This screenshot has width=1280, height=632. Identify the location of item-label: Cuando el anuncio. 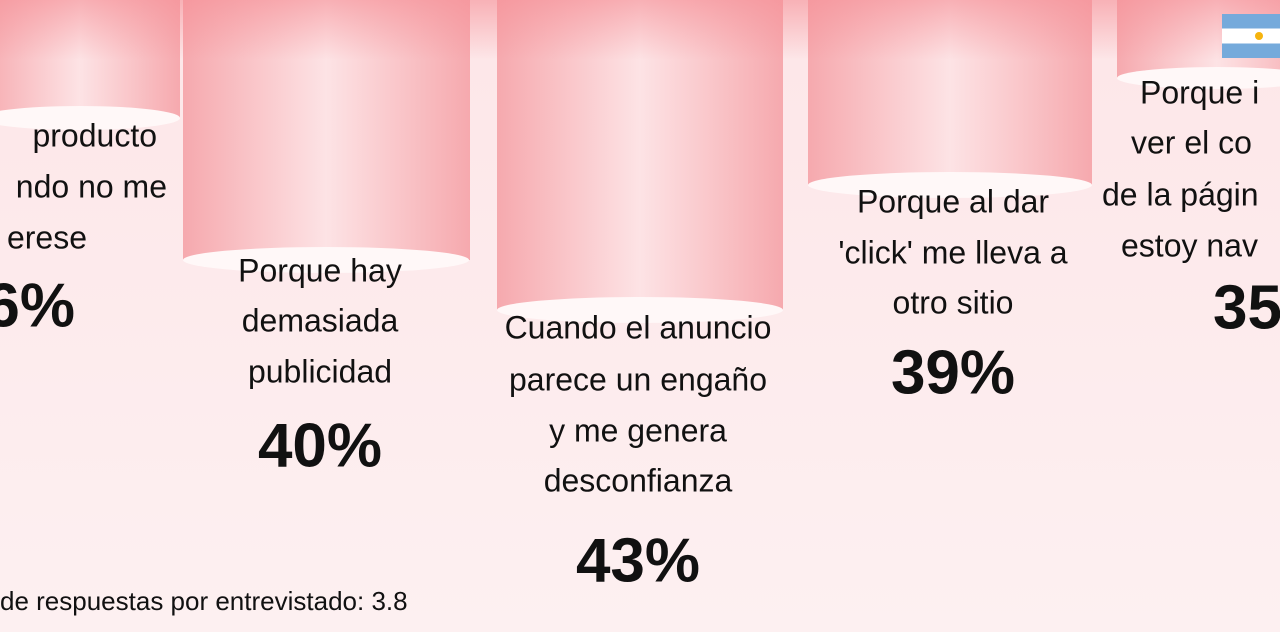
(638, 327).